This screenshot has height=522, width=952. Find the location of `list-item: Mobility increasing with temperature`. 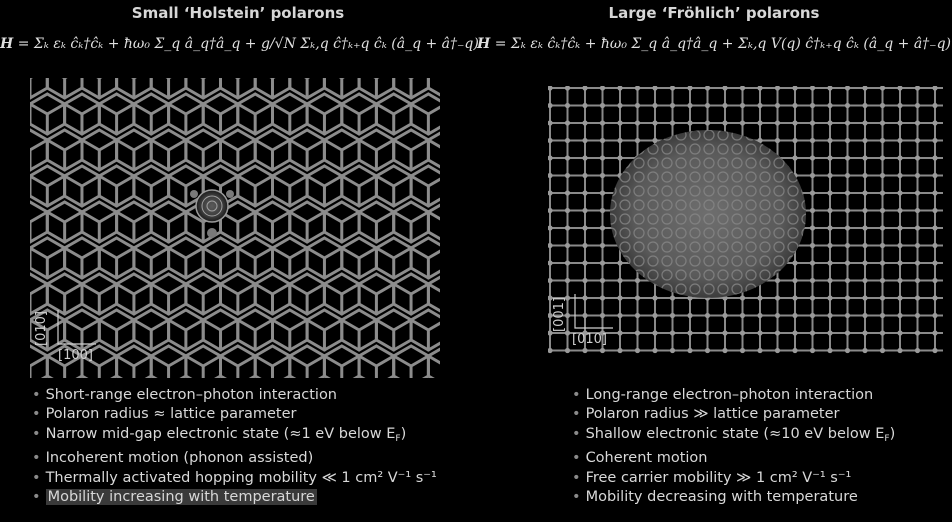

list-item: Mobility increasing with temperature is located at coordinates (234, 497).